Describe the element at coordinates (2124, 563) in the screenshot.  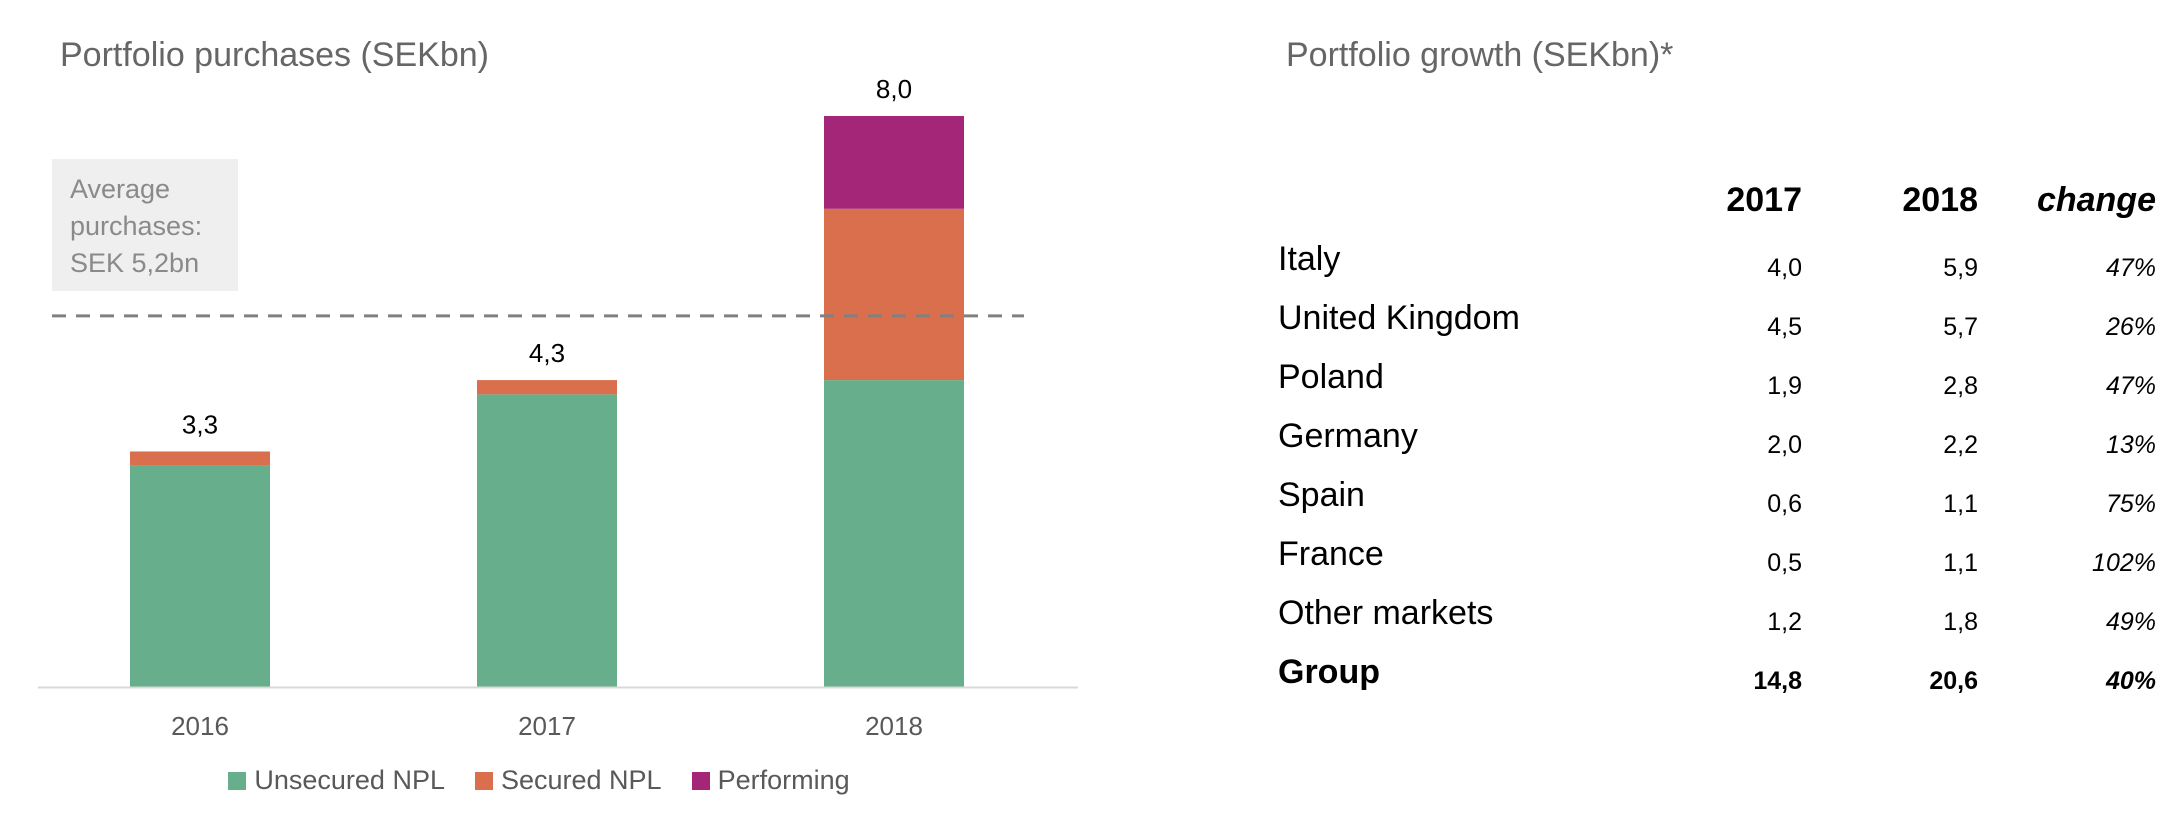
I see `row-change: 102%` at that location.